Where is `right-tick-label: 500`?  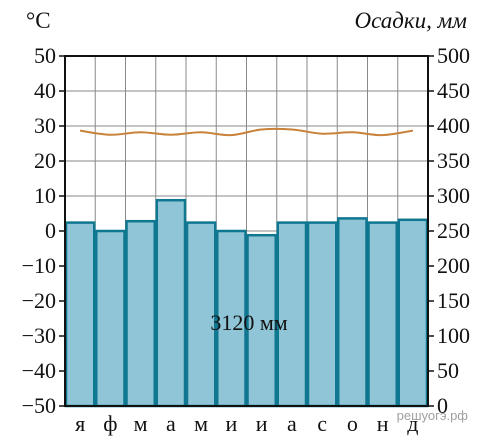 right-tick-label: 500 is located at coordinates (453, 55).